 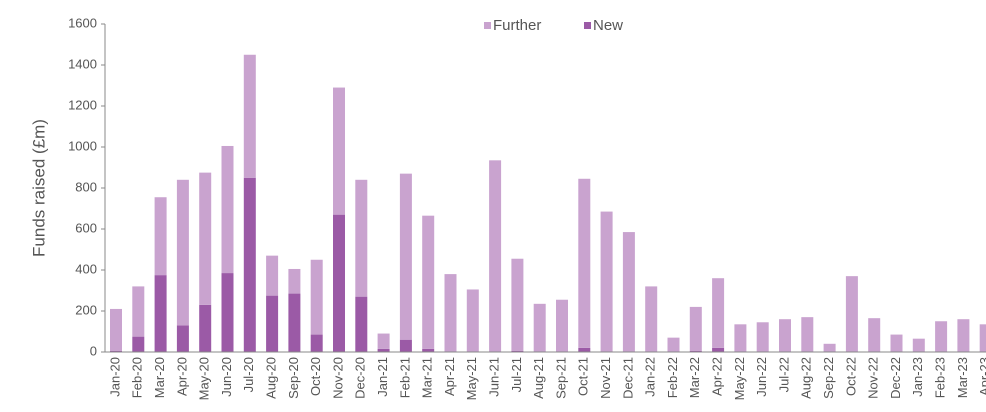 I want to click on x-tick-label: Jun-22, so click(x=761, y=377).